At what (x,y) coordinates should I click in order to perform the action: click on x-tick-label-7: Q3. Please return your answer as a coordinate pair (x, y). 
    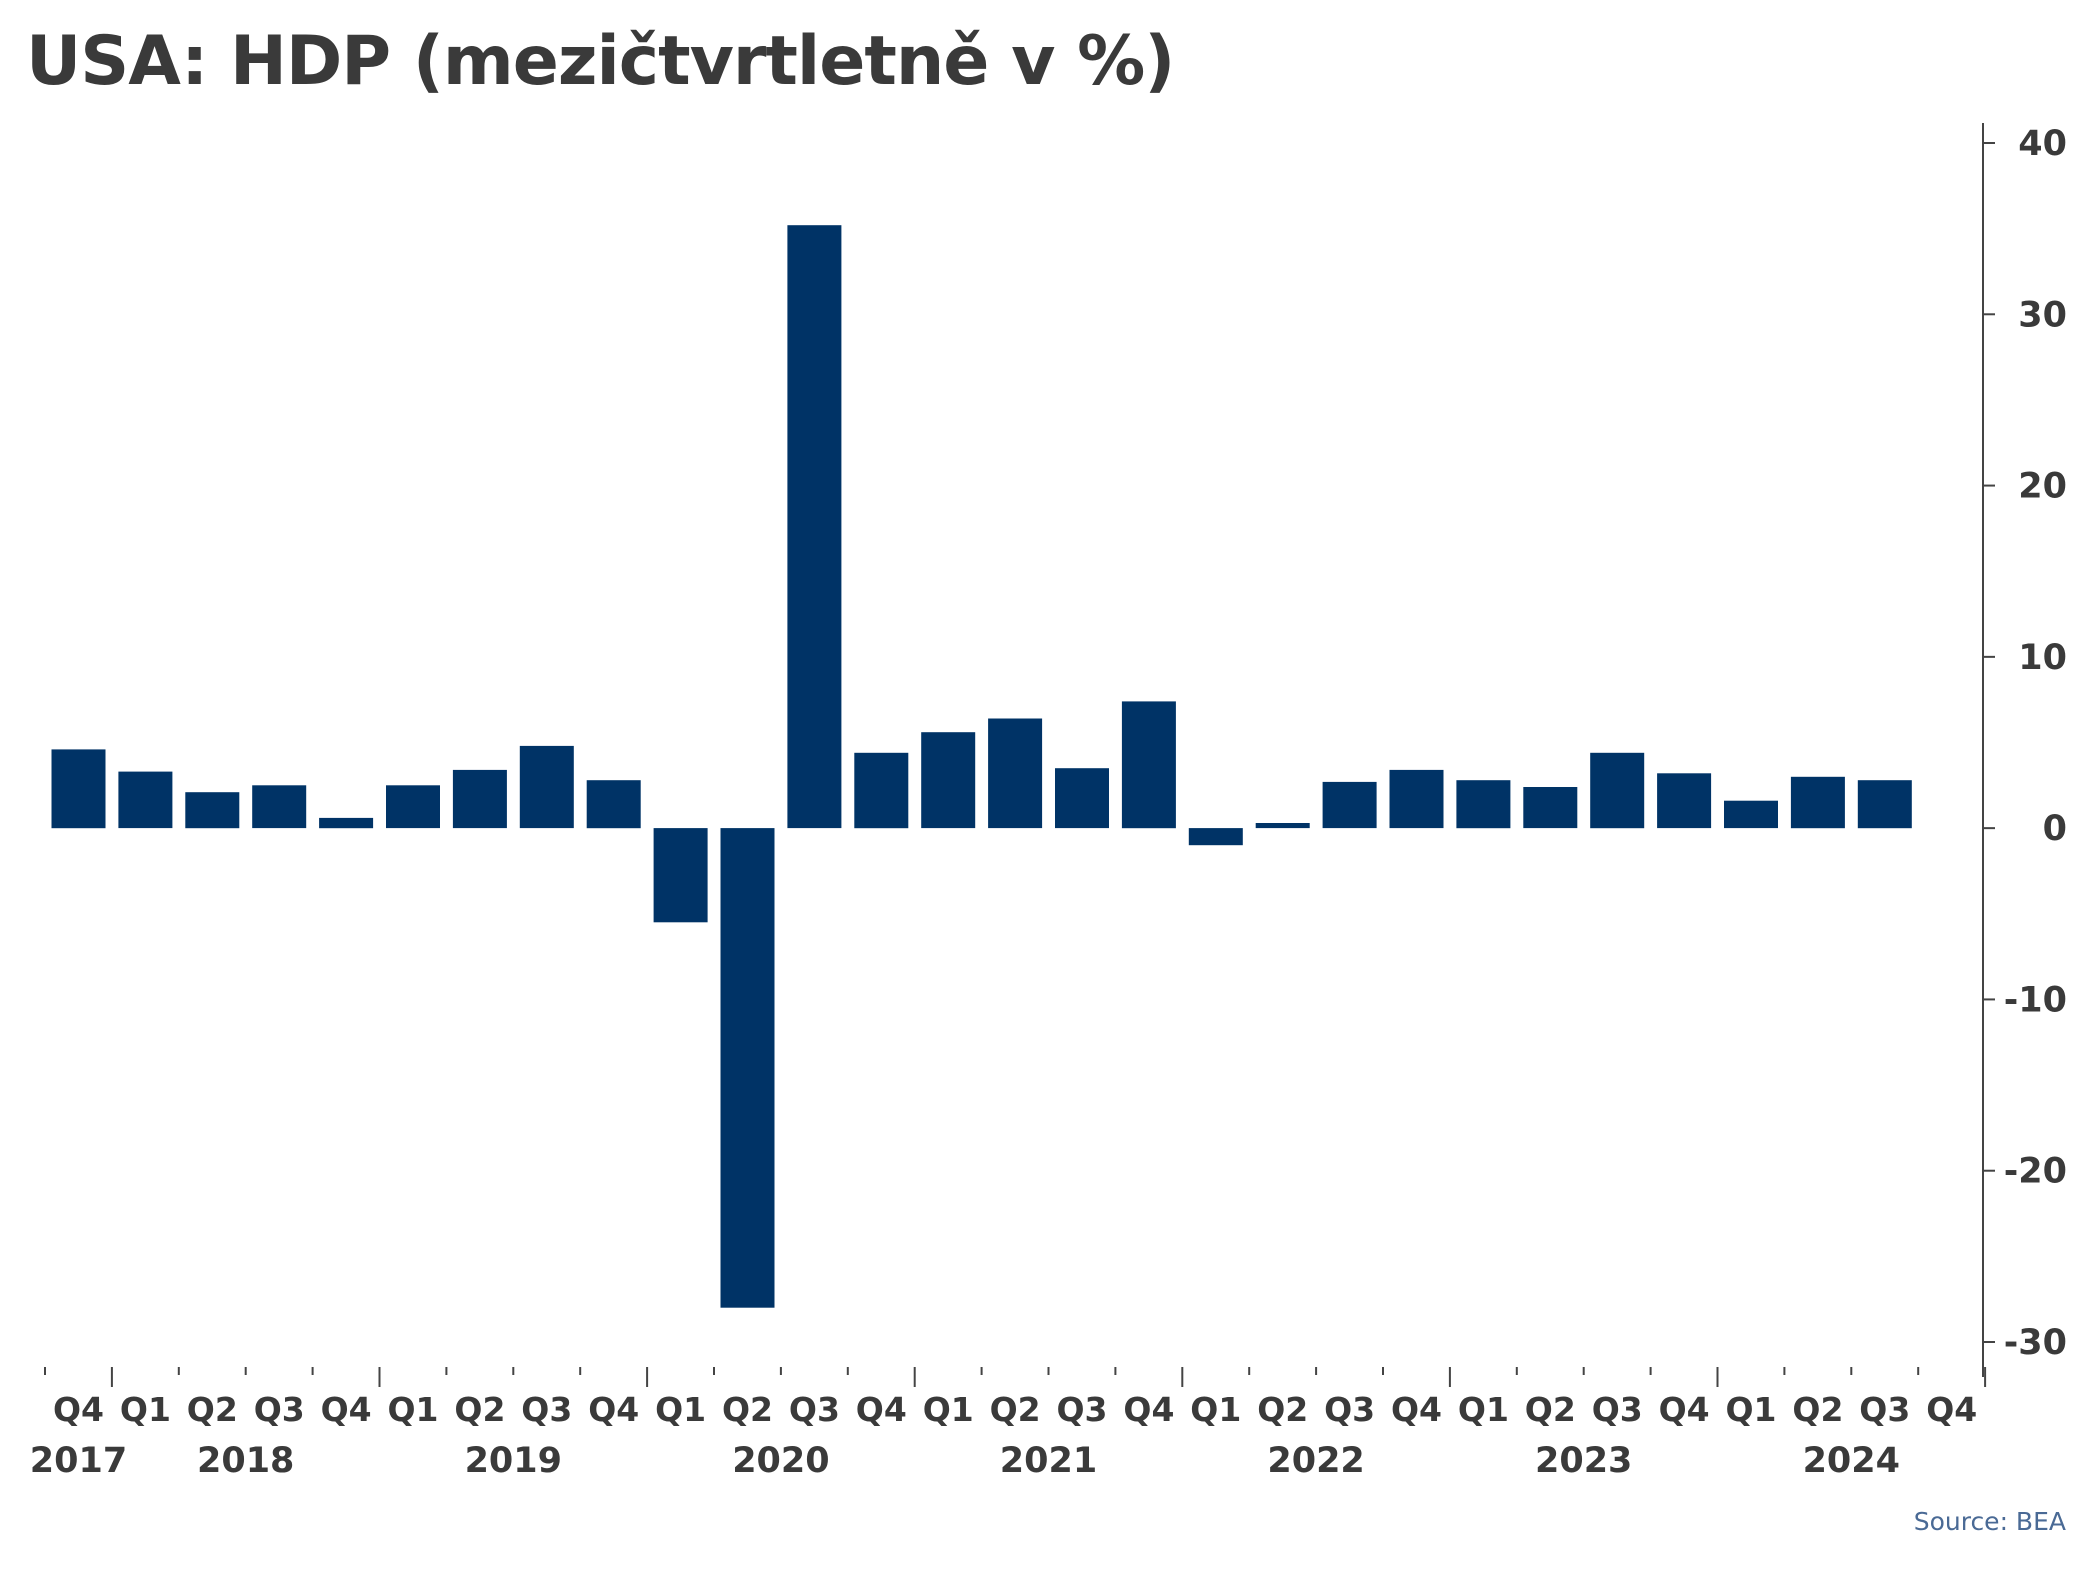
    Looking at the image, I should click on (546, 1409).